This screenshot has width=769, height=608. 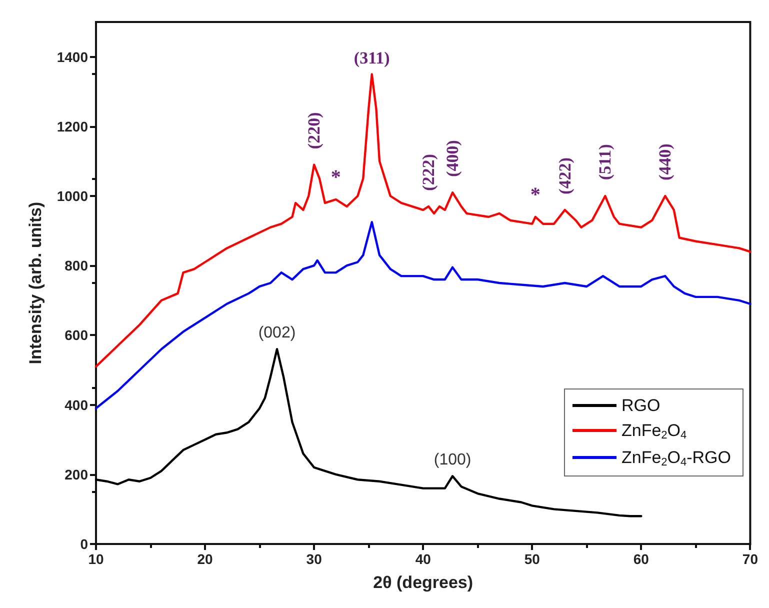 I want to click on y-tick-label: 200, so click(x=76, y=474).